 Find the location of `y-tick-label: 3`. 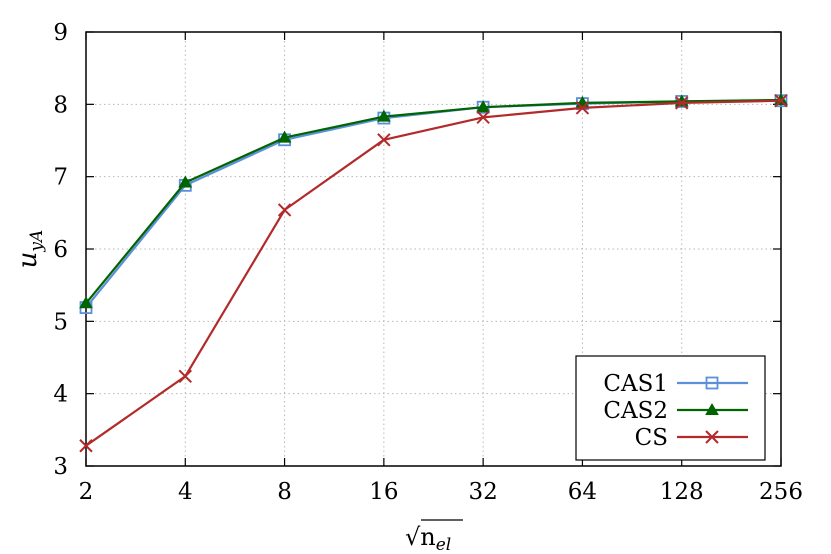

y-tick-label: 3 is located at coordinates (60, 467).